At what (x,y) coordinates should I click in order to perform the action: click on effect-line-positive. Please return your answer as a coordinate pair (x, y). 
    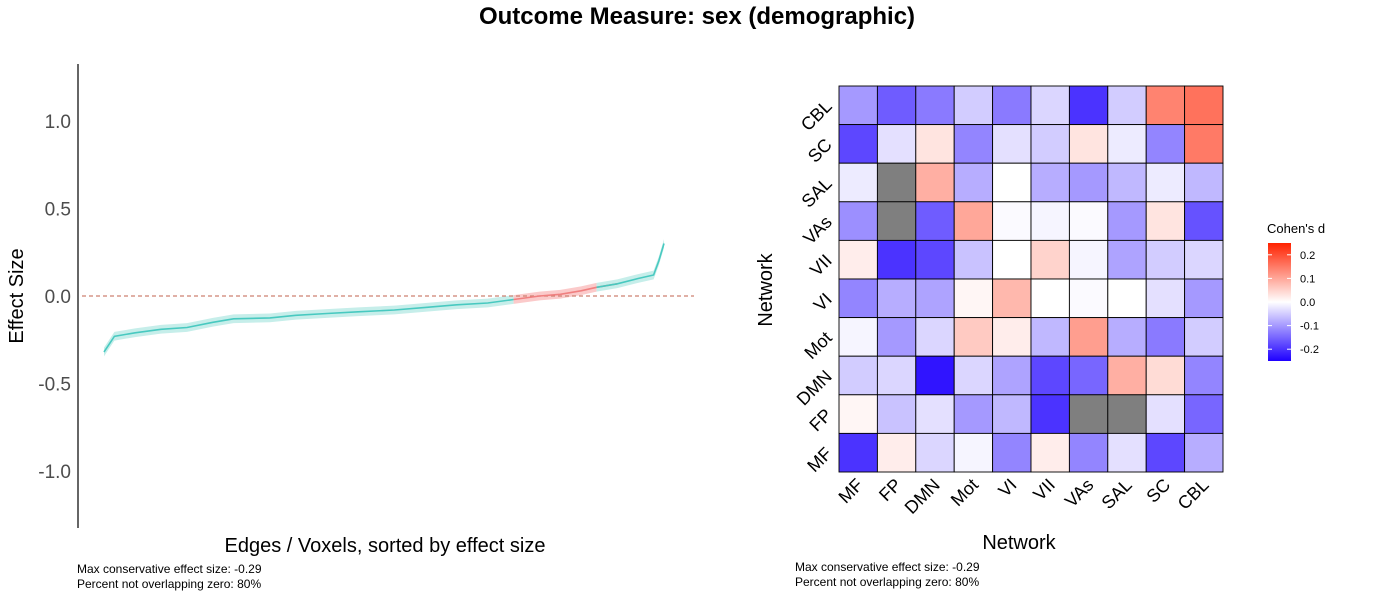
    Looking at the image, I should click on (630, 266).